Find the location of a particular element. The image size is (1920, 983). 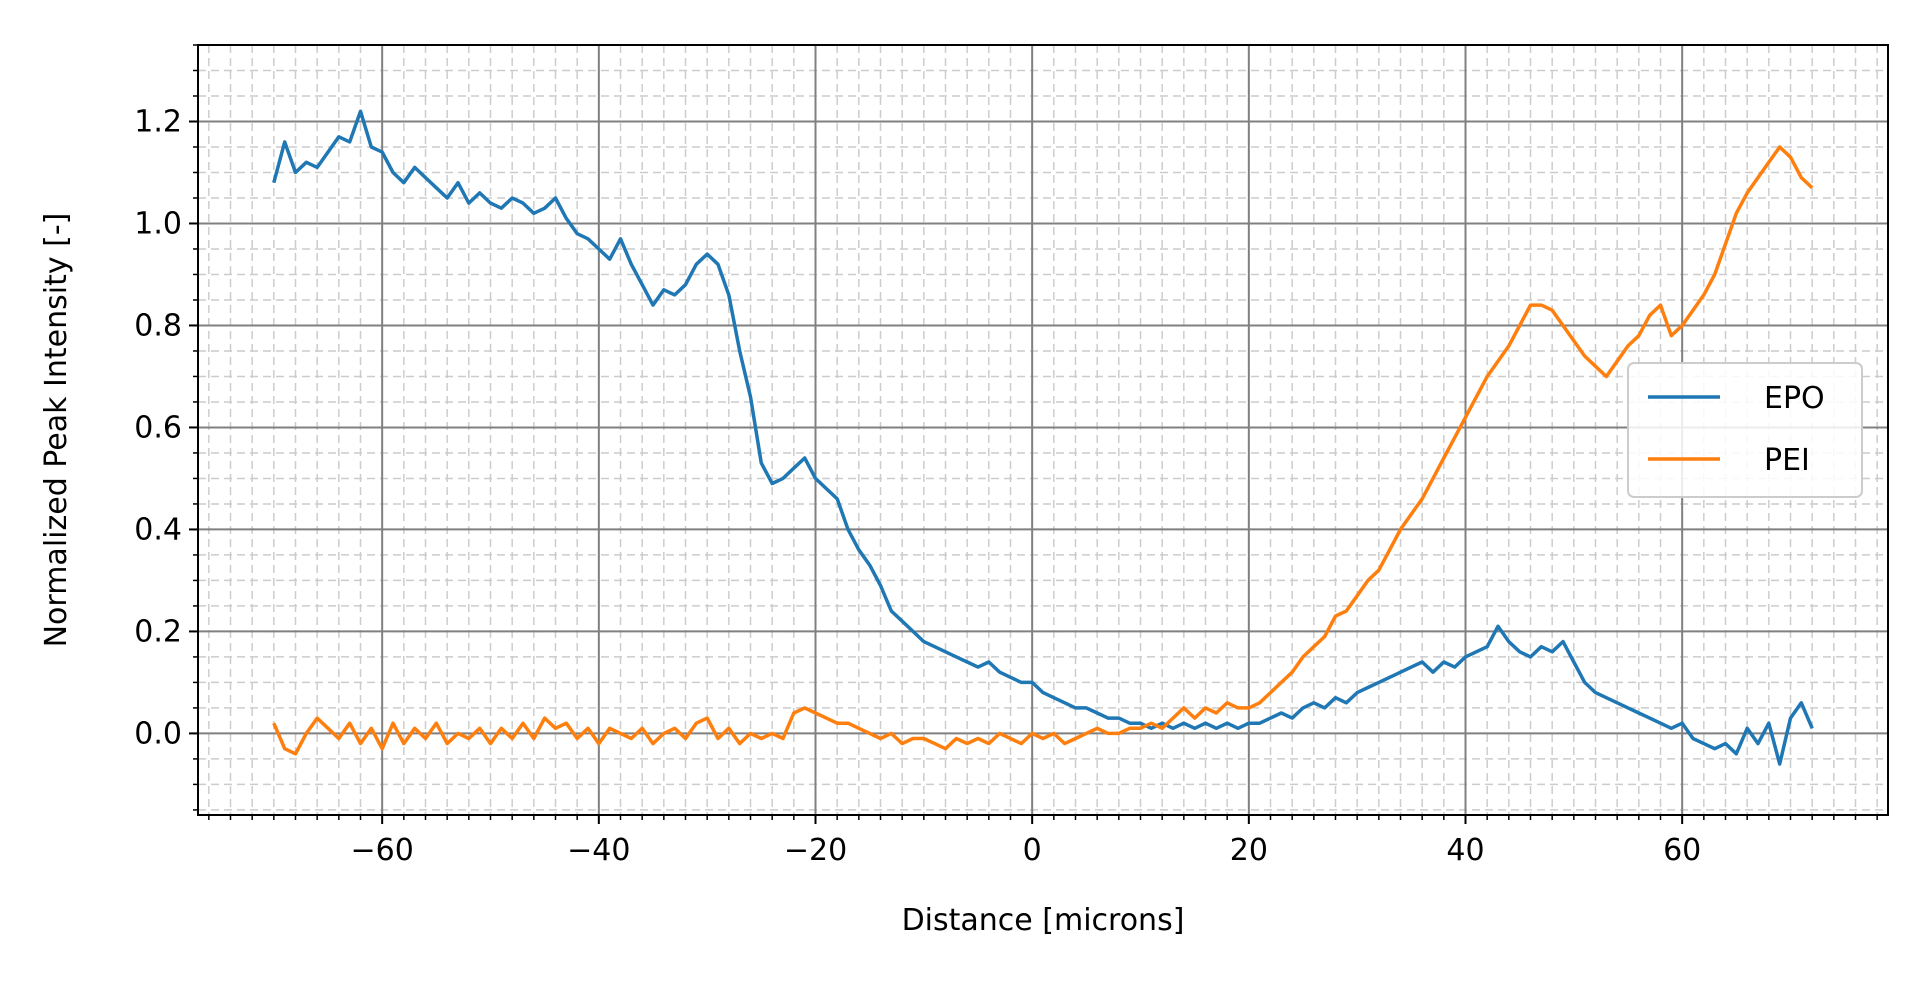

y-tick-label: 1.2 is located at coordinates (158, 121).